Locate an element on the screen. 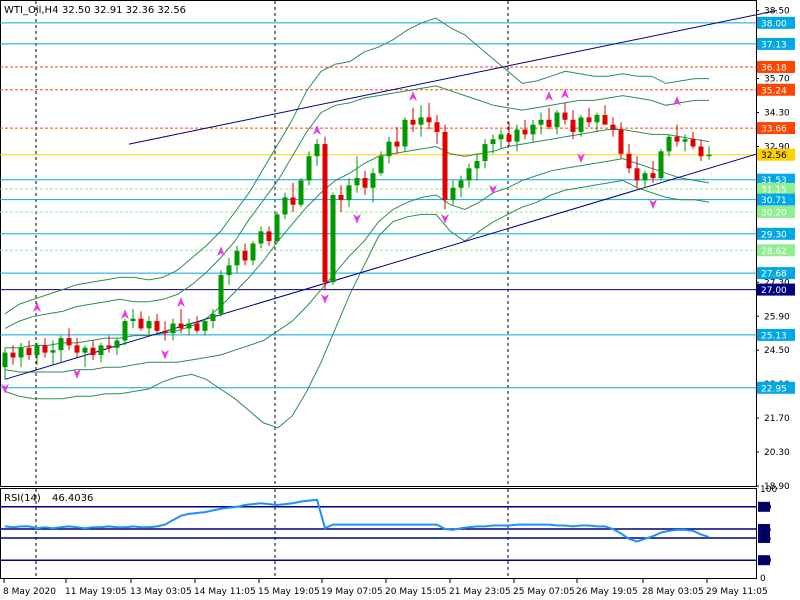  price-tick-label: 35.70 is located at coordinates (777, 80).